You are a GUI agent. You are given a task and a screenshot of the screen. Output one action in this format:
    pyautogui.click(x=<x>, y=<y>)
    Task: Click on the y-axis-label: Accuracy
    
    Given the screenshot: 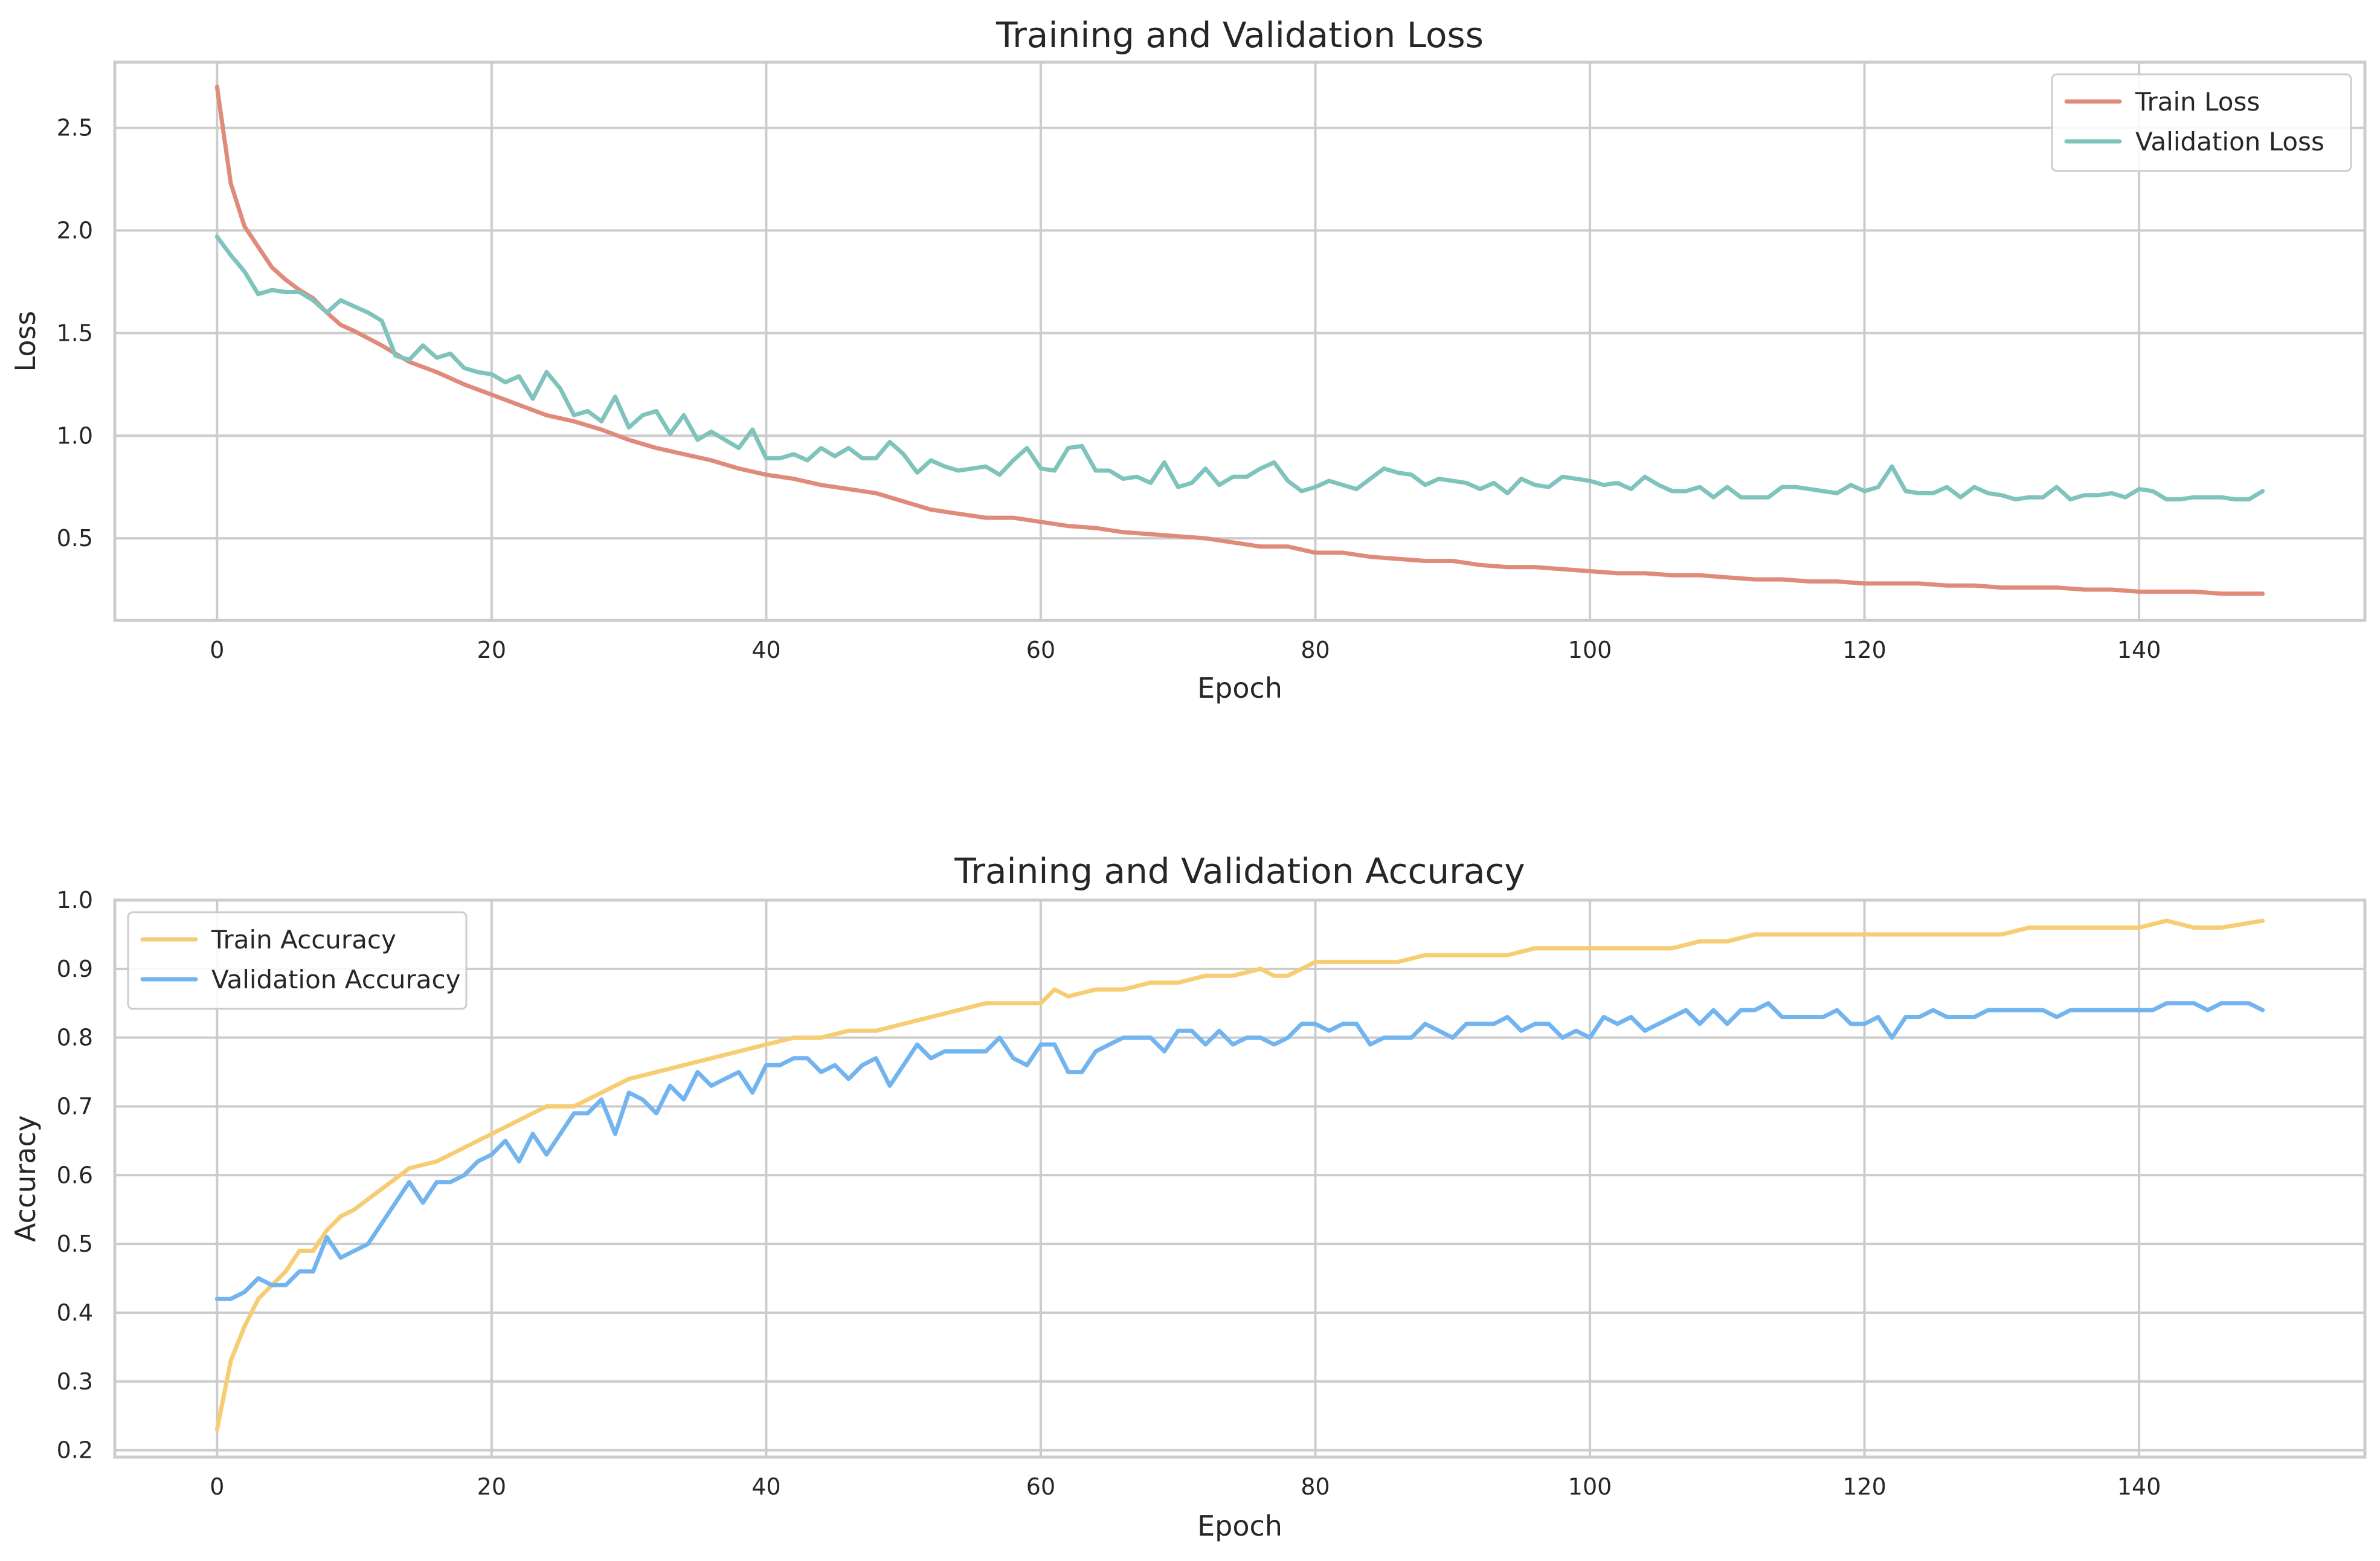 What is the action you would take?
    pyautogui.click(x=25, y=1178)
    